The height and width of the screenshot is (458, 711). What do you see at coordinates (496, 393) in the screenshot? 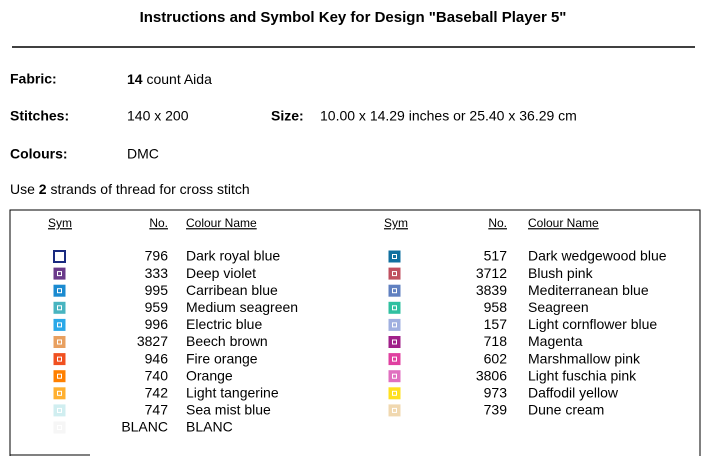
I see `colour-number: 973` at bounding box center [496, 393].